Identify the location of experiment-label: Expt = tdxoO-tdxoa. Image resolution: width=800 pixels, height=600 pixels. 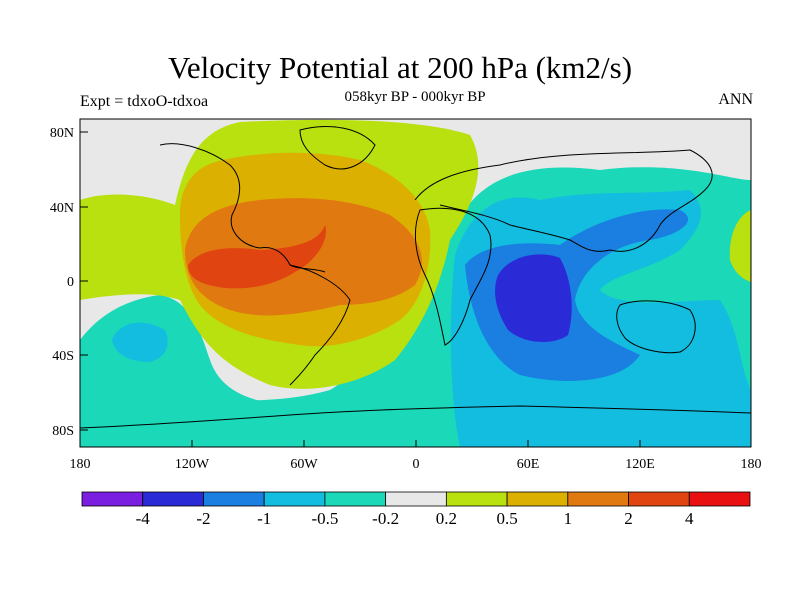
(144, 101).